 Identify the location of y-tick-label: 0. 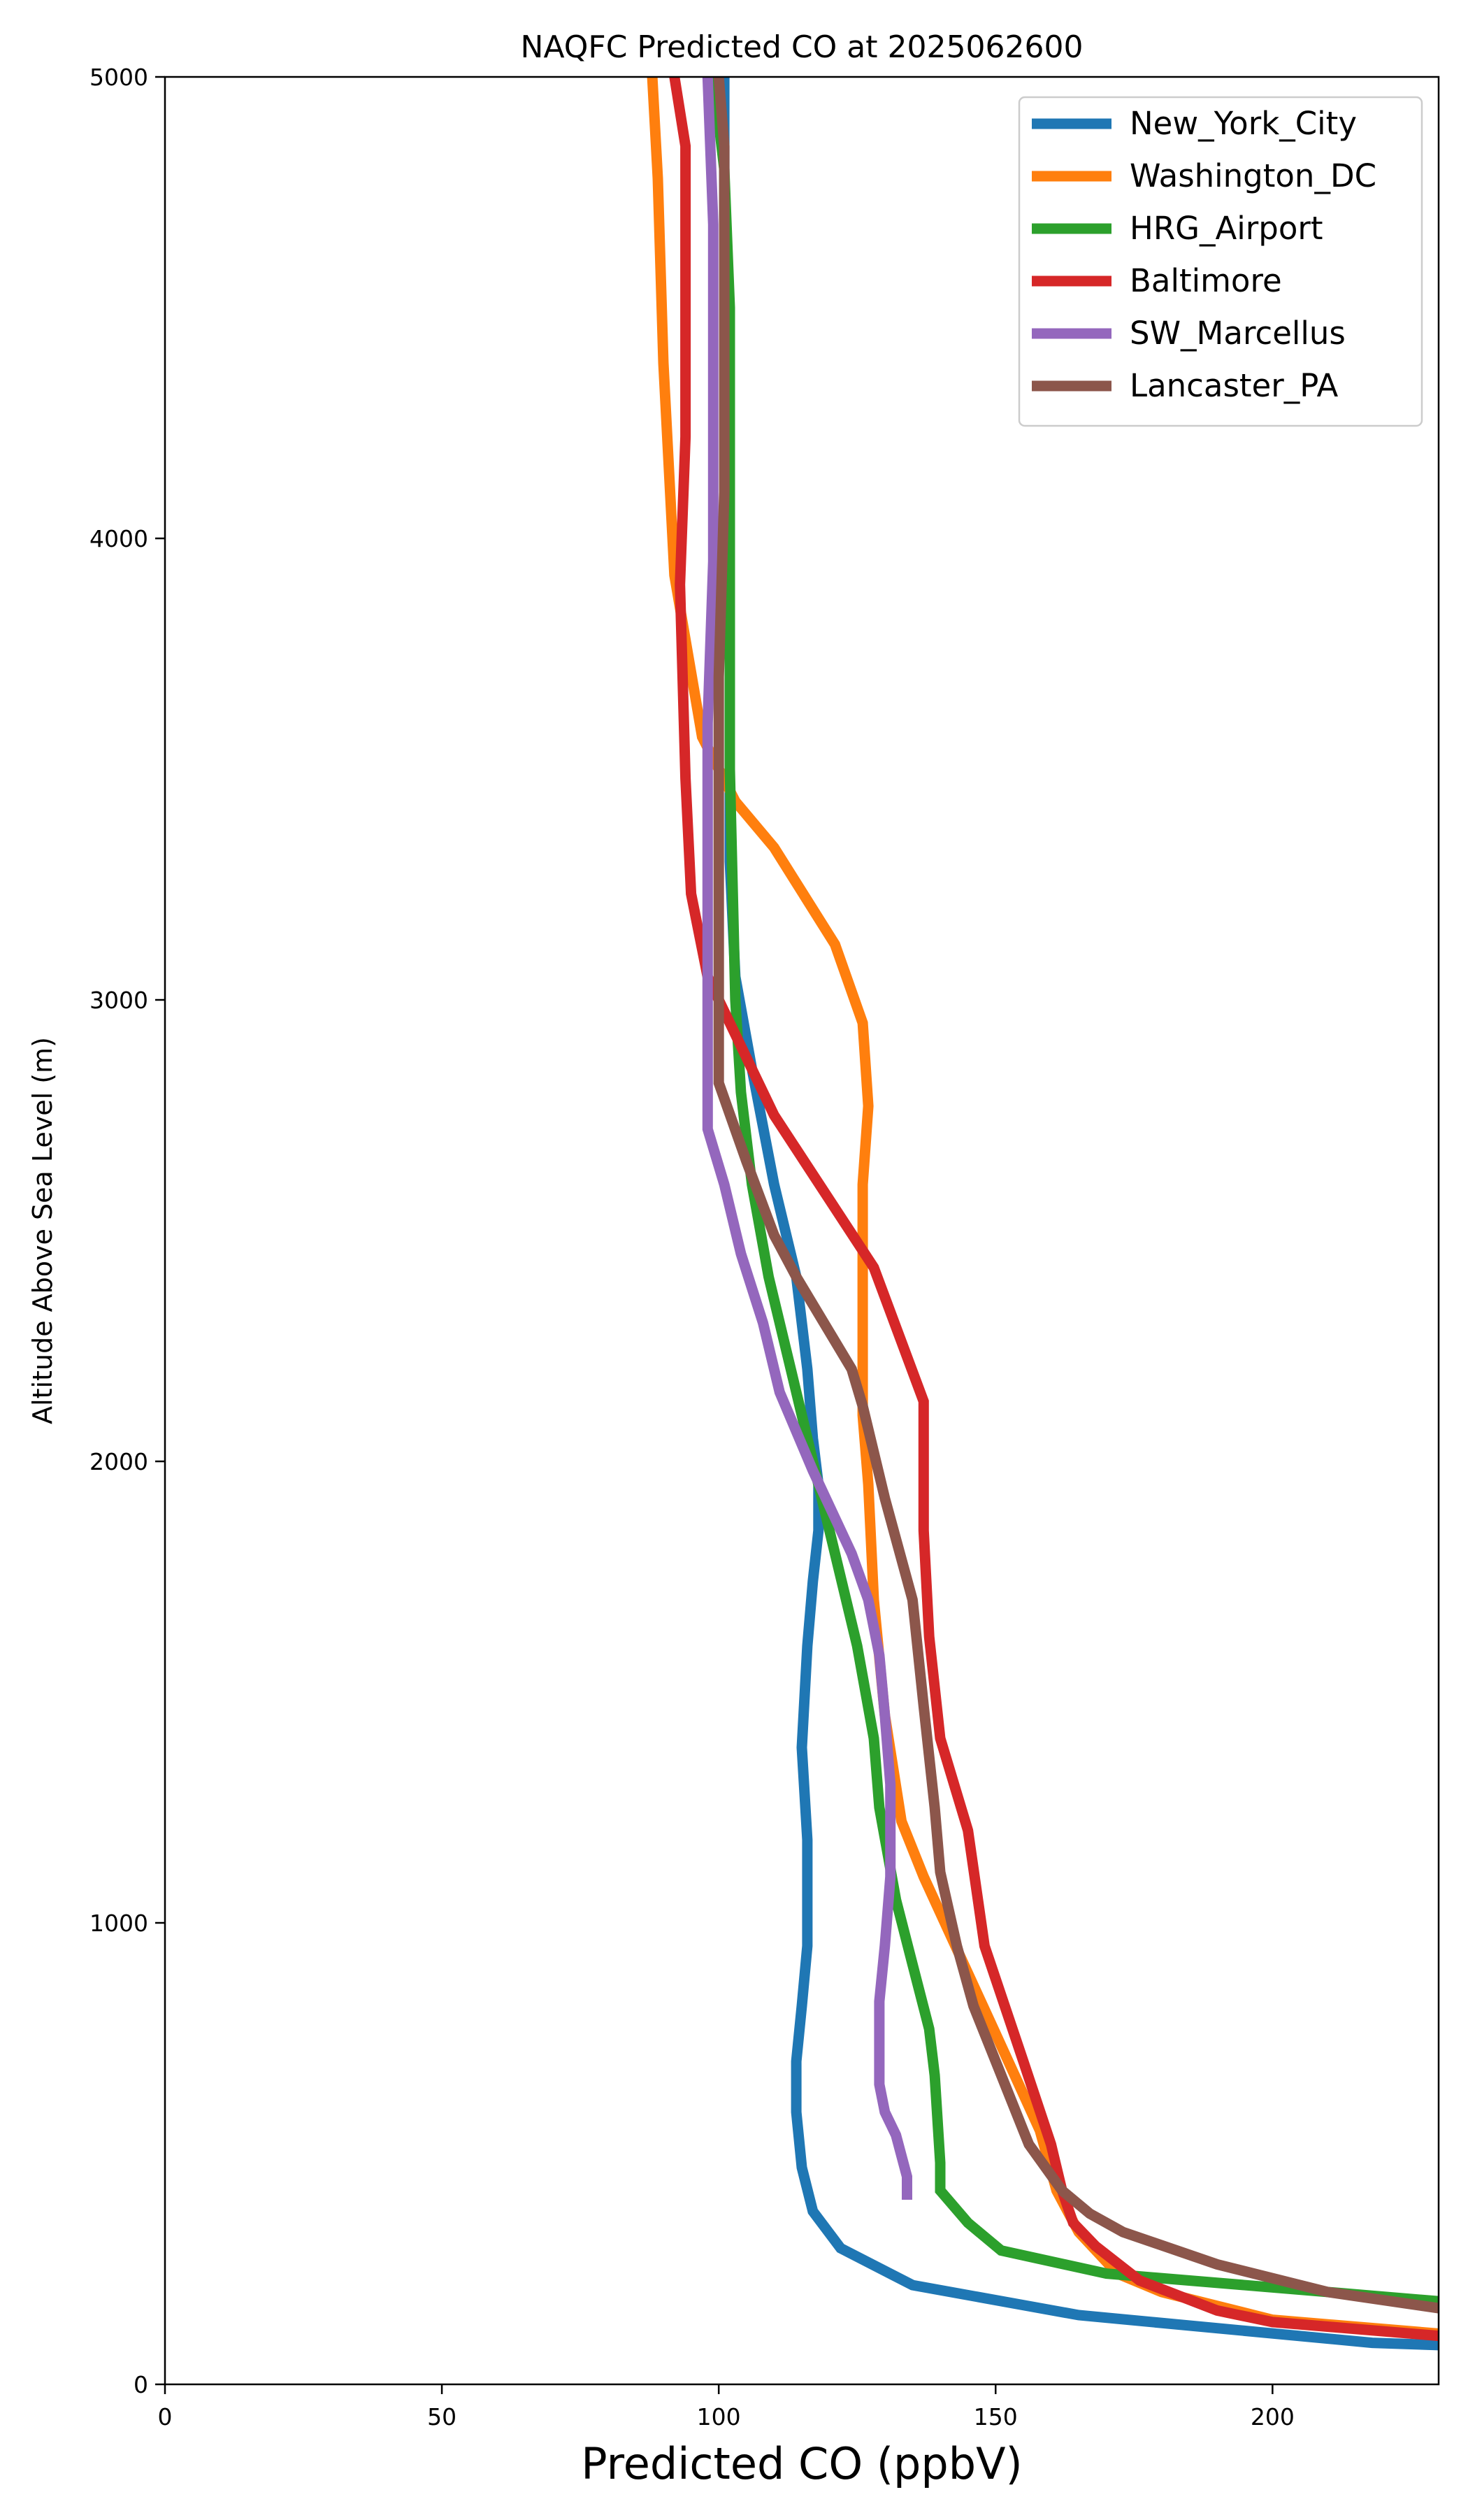
(141, 2384).